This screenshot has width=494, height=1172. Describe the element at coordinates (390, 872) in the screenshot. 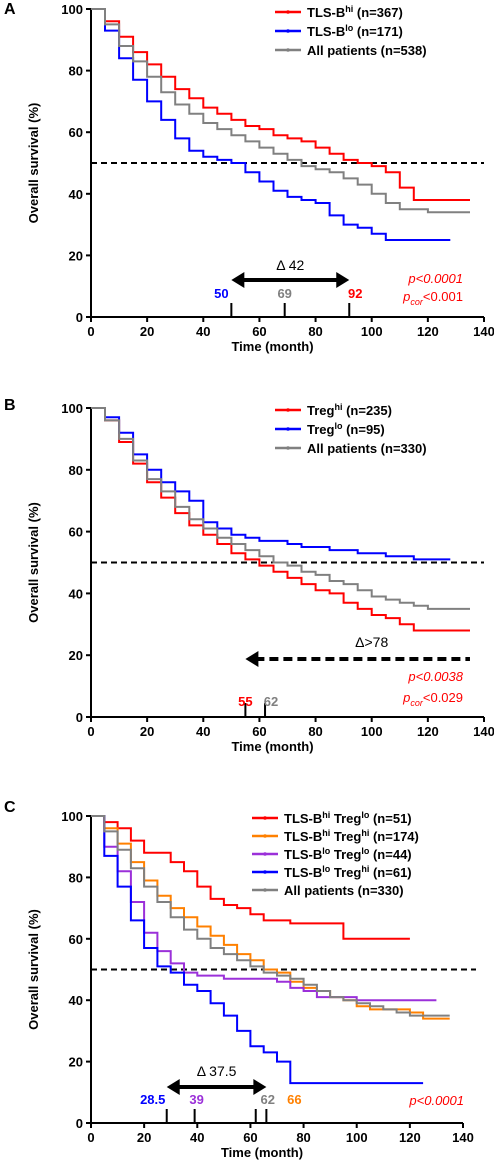

I see `legend-text: (n=61)` at that location.